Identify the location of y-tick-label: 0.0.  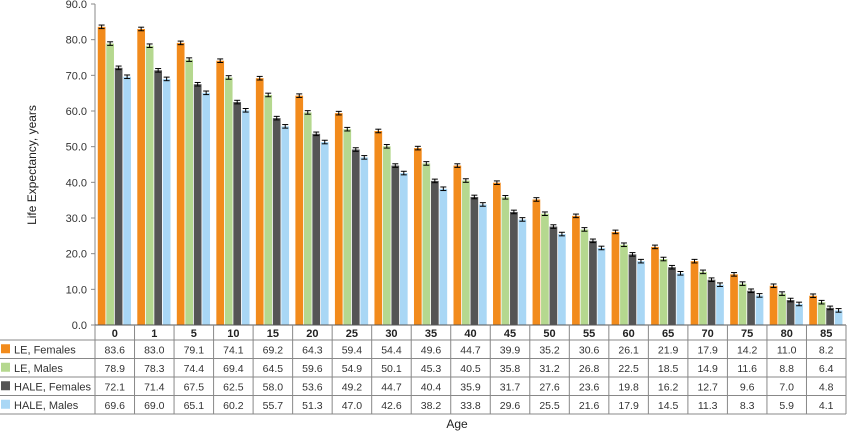
(79, 326).